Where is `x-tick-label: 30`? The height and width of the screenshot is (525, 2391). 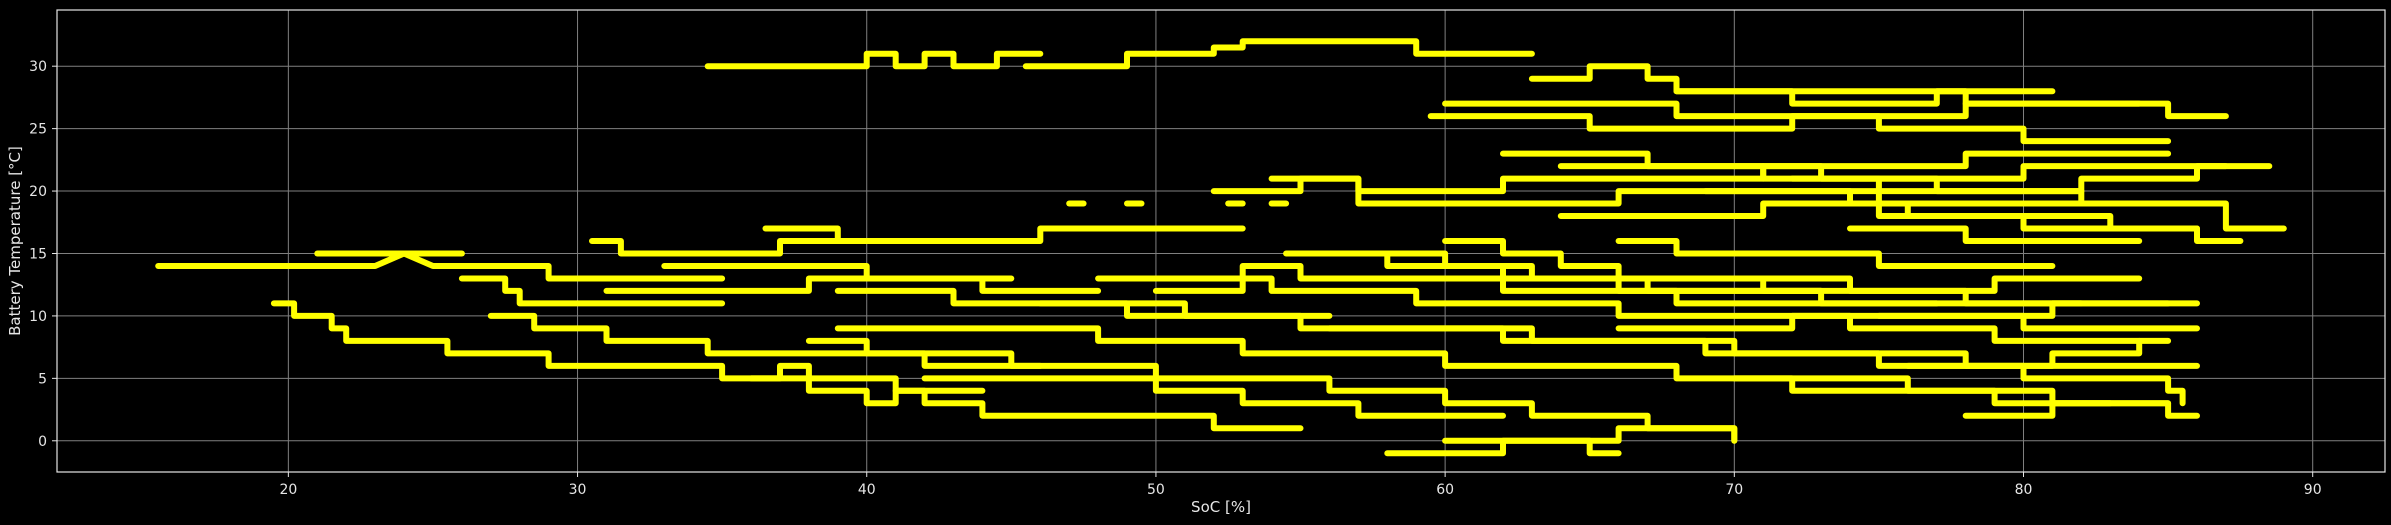
x-tick-label: 30 is located at coordinates (578, 490).